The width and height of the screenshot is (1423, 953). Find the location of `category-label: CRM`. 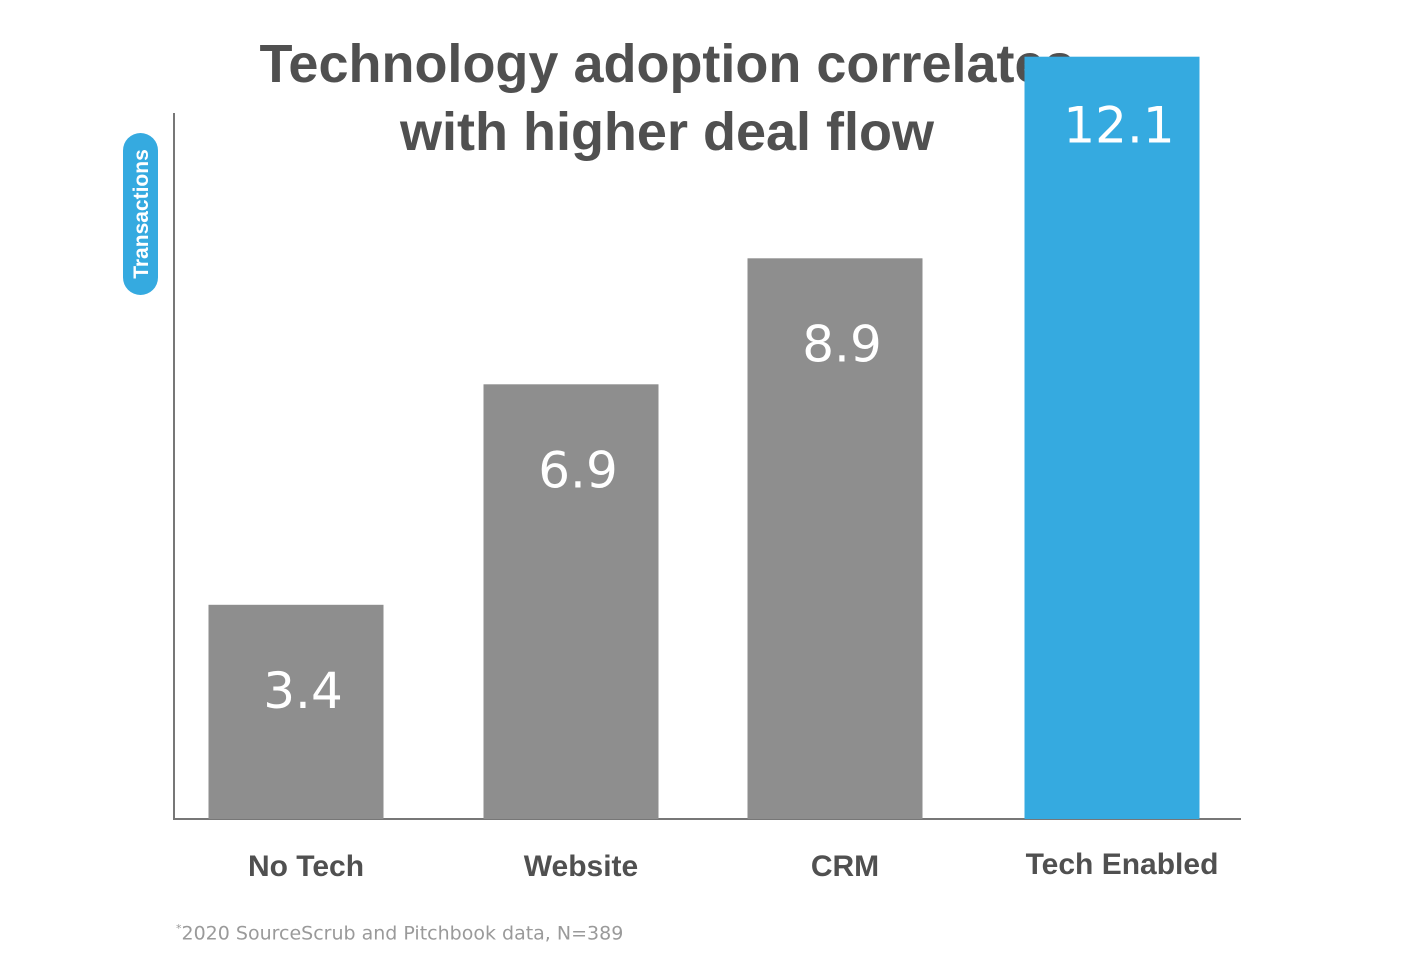

category-label: CRM is located at coordinates (845, 866).